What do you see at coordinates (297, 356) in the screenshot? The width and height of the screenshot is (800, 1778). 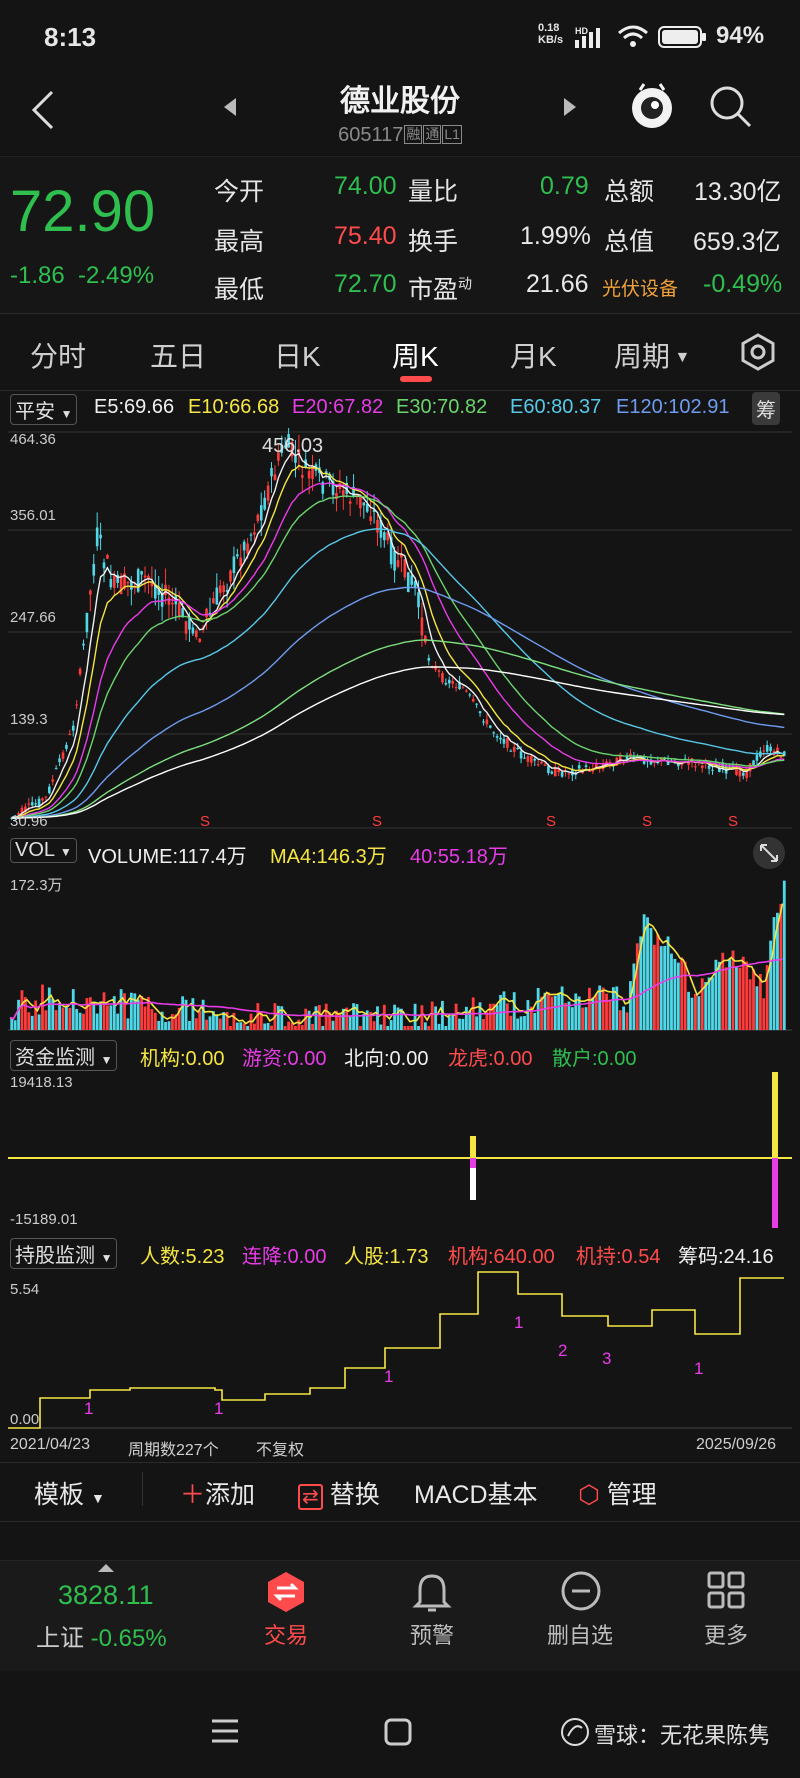 I see `tab-day-k: 日K` at bounding box center [297, 356].